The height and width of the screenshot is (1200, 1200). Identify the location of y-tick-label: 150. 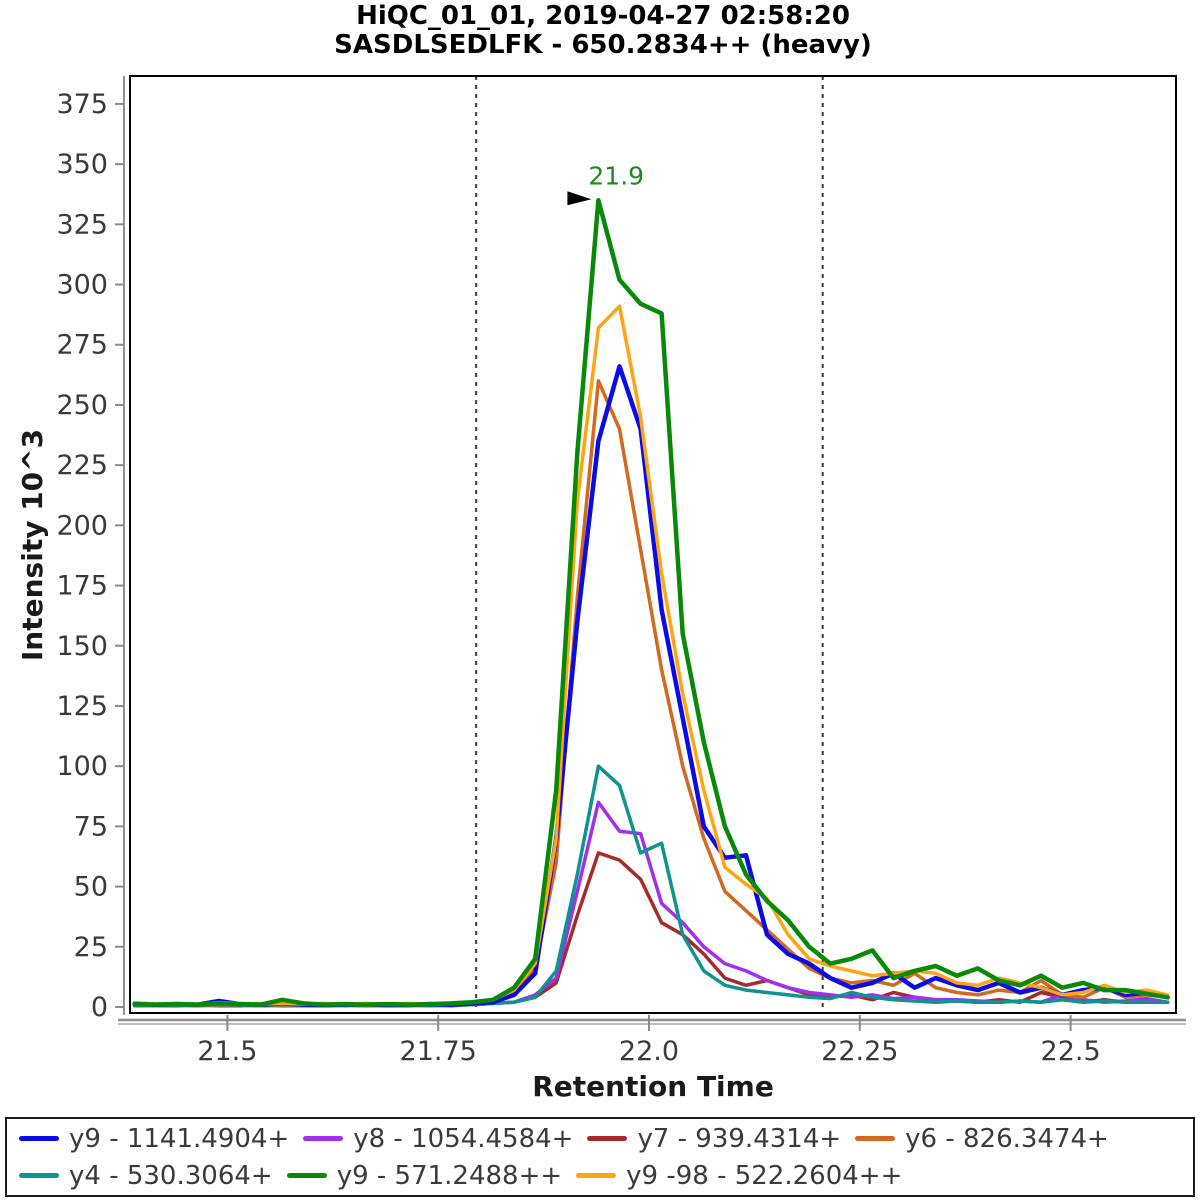
(82, 646).